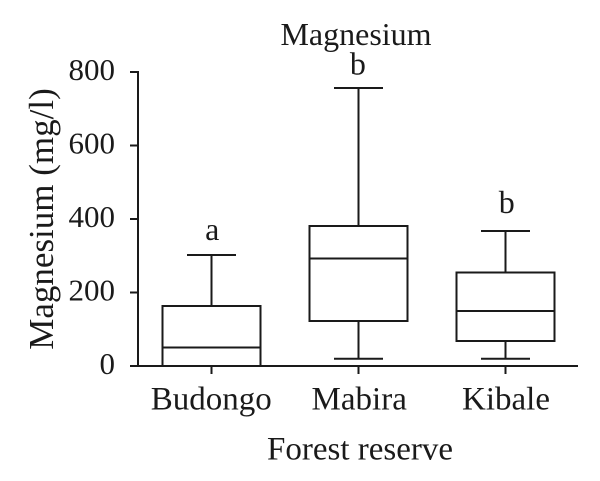  I want to click on svg-text: a, so click(212, 229).